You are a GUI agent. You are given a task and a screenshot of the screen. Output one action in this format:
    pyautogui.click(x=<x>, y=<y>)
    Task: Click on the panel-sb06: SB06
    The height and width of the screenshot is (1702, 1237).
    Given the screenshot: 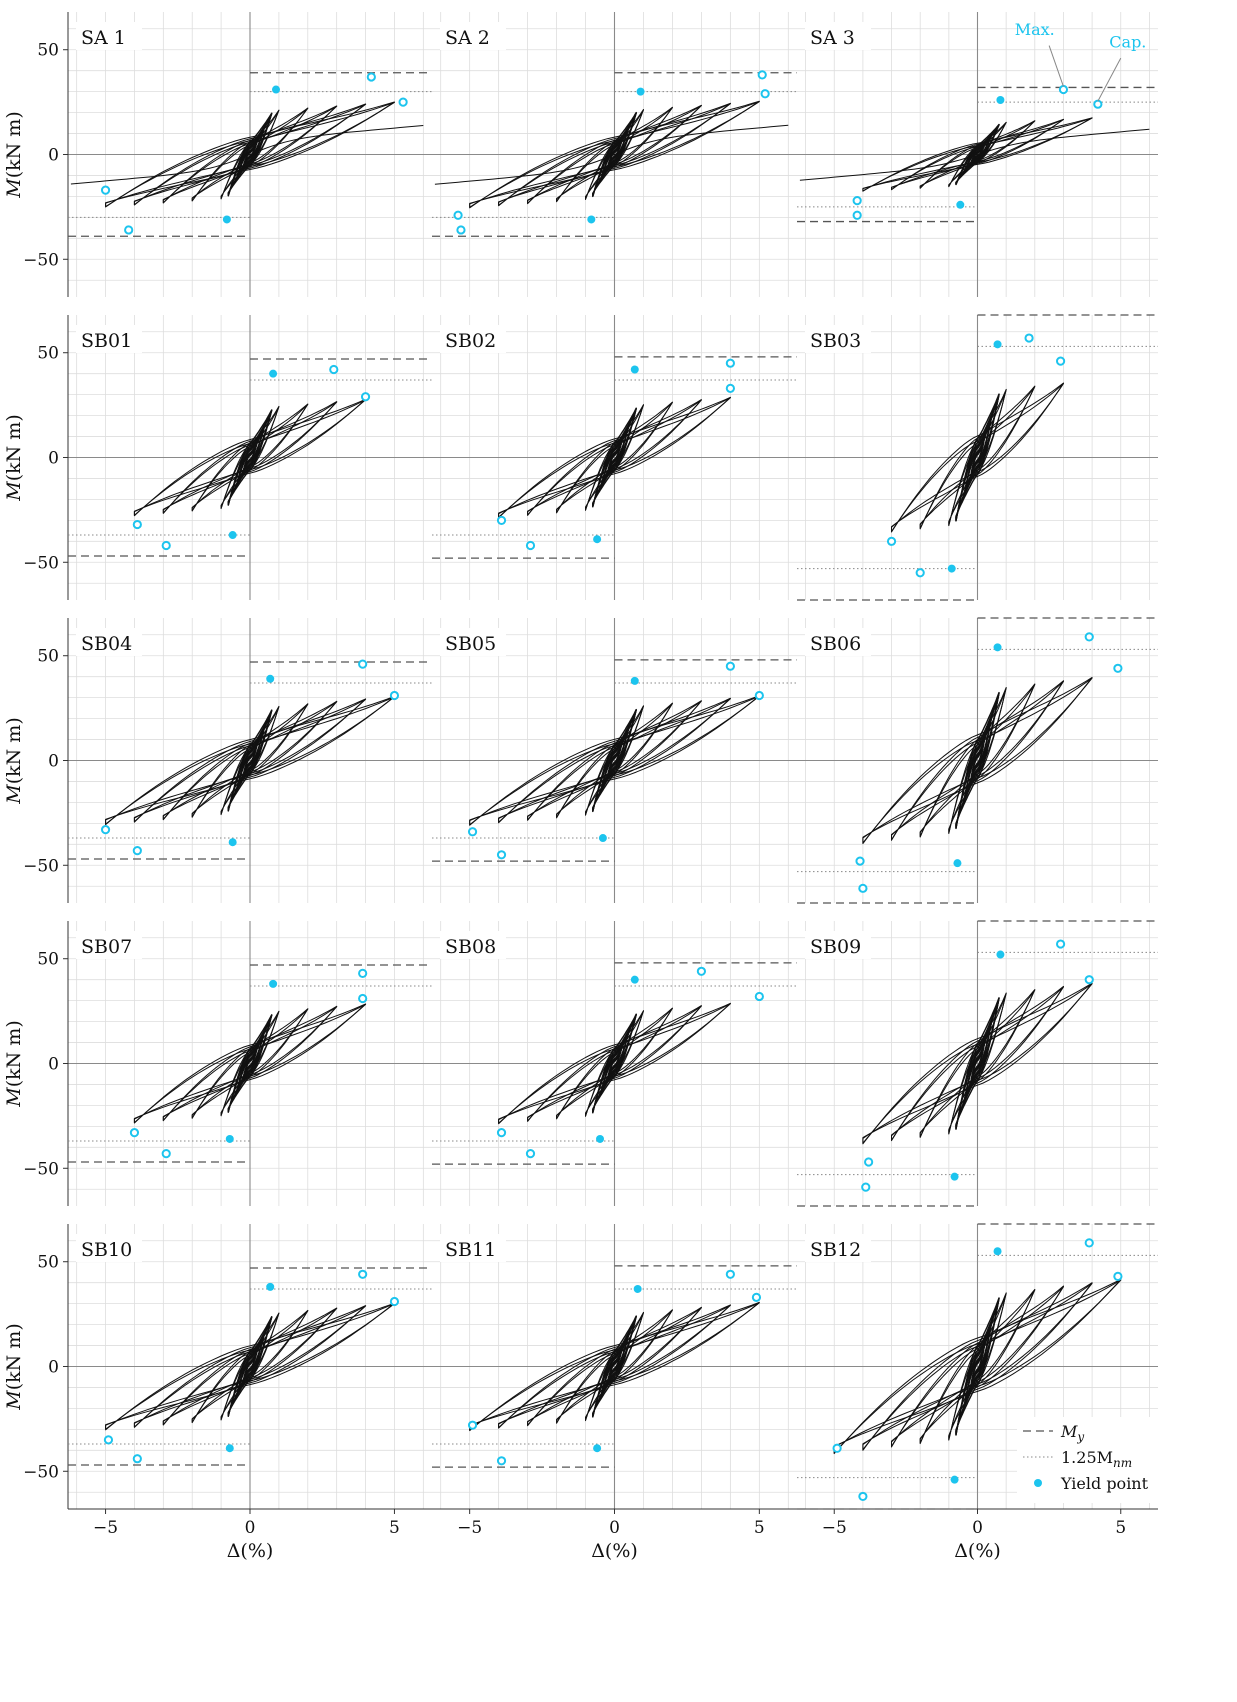 What is the action you would take?
    pyautogui.click(x=977, y=760)
    